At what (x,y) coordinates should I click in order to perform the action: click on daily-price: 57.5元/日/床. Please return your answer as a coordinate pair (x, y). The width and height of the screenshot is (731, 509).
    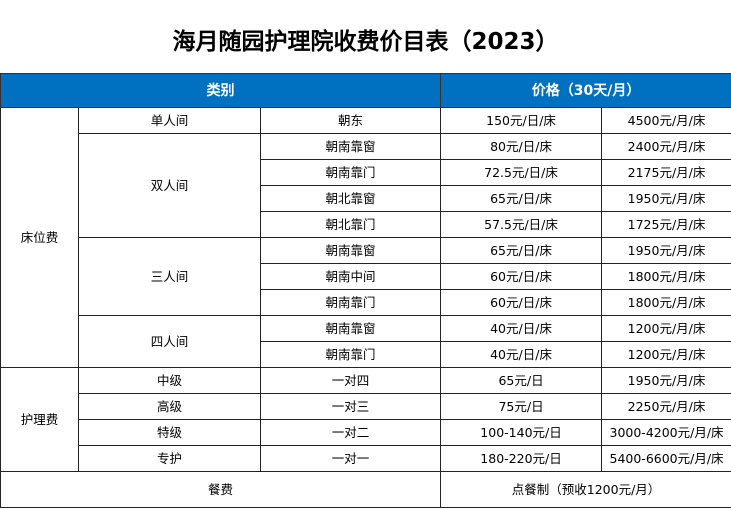
    Looking at the image, I should click on (521, 224).